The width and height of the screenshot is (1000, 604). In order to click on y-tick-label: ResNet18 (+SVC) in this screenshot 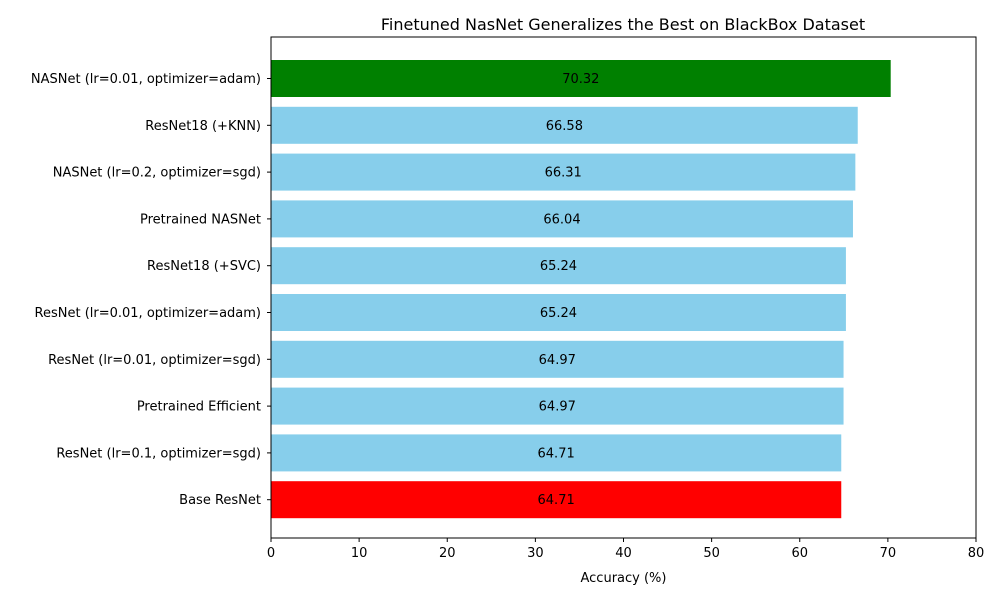, I will do `click(204, 266)`.